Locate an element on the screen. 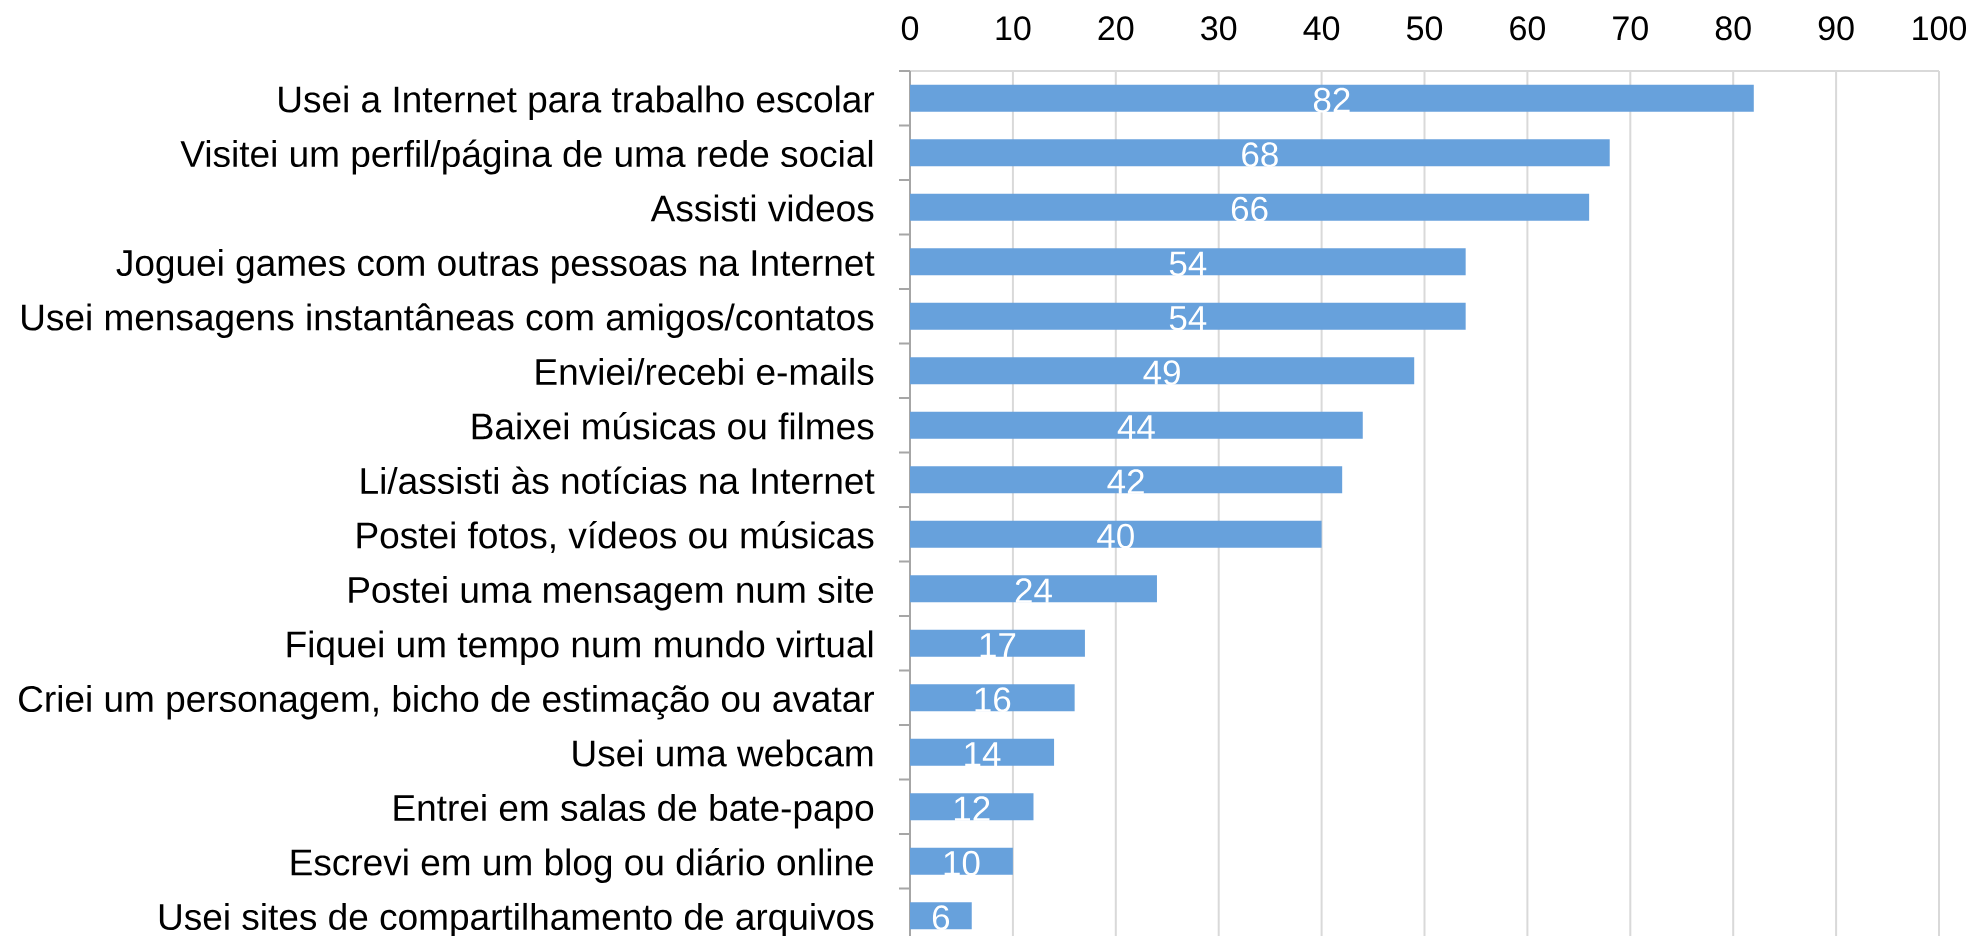  data-label: 40 is located at coordinates (1115, 536).